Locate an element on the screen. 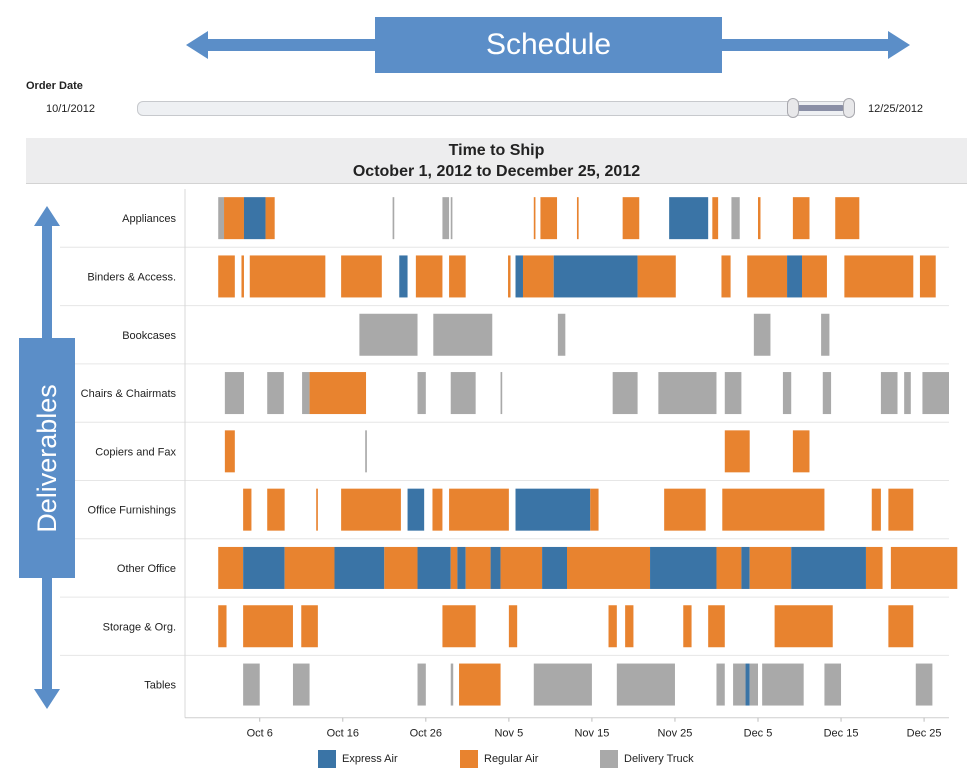 The image size is (980, 780). order-date-slider-range is located at coordinates (820, 108).